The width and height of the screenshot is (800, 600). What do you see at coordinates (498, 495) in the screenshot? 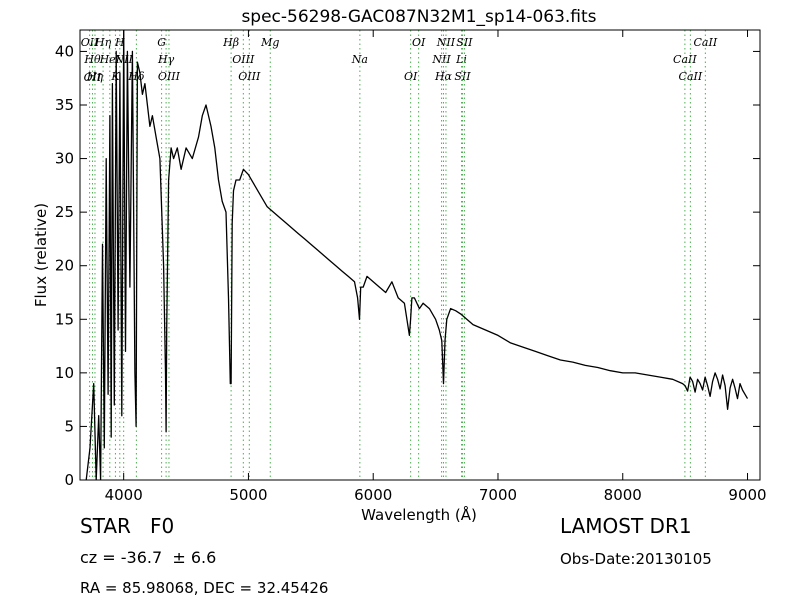
I see `x-tick-label: 7000` at bounding box center [498, 495].